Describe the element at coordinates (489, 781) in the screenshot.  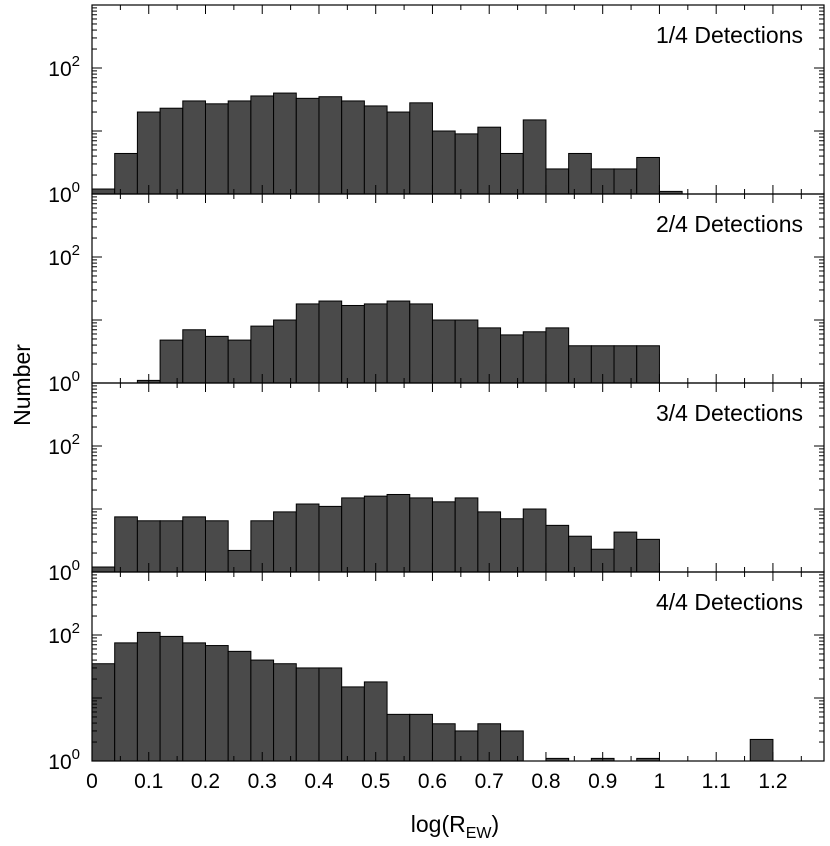
I see `x-tick-label: 0.7` at that location.